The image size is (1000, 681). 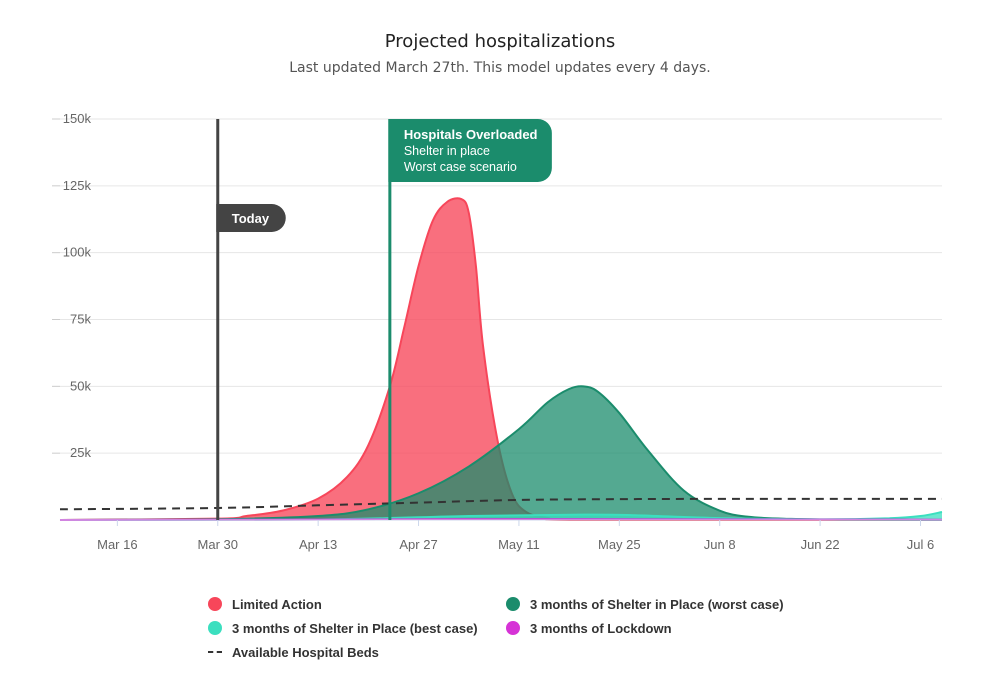 I want to click on today-marker-flag, so click(x=251, y=218).